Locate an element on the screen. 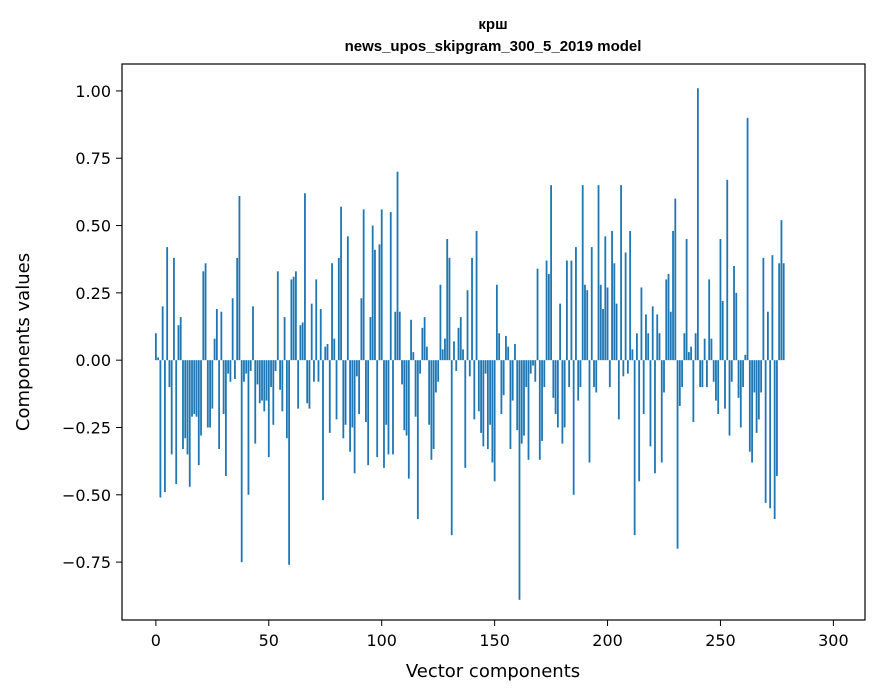 This screenshot has width=880, height=696. y-axis-ticks: −0.75 −0.50 −0.25 0.00 0.25 0.50 0.75 1.00 is located at coordinates (92, 327).